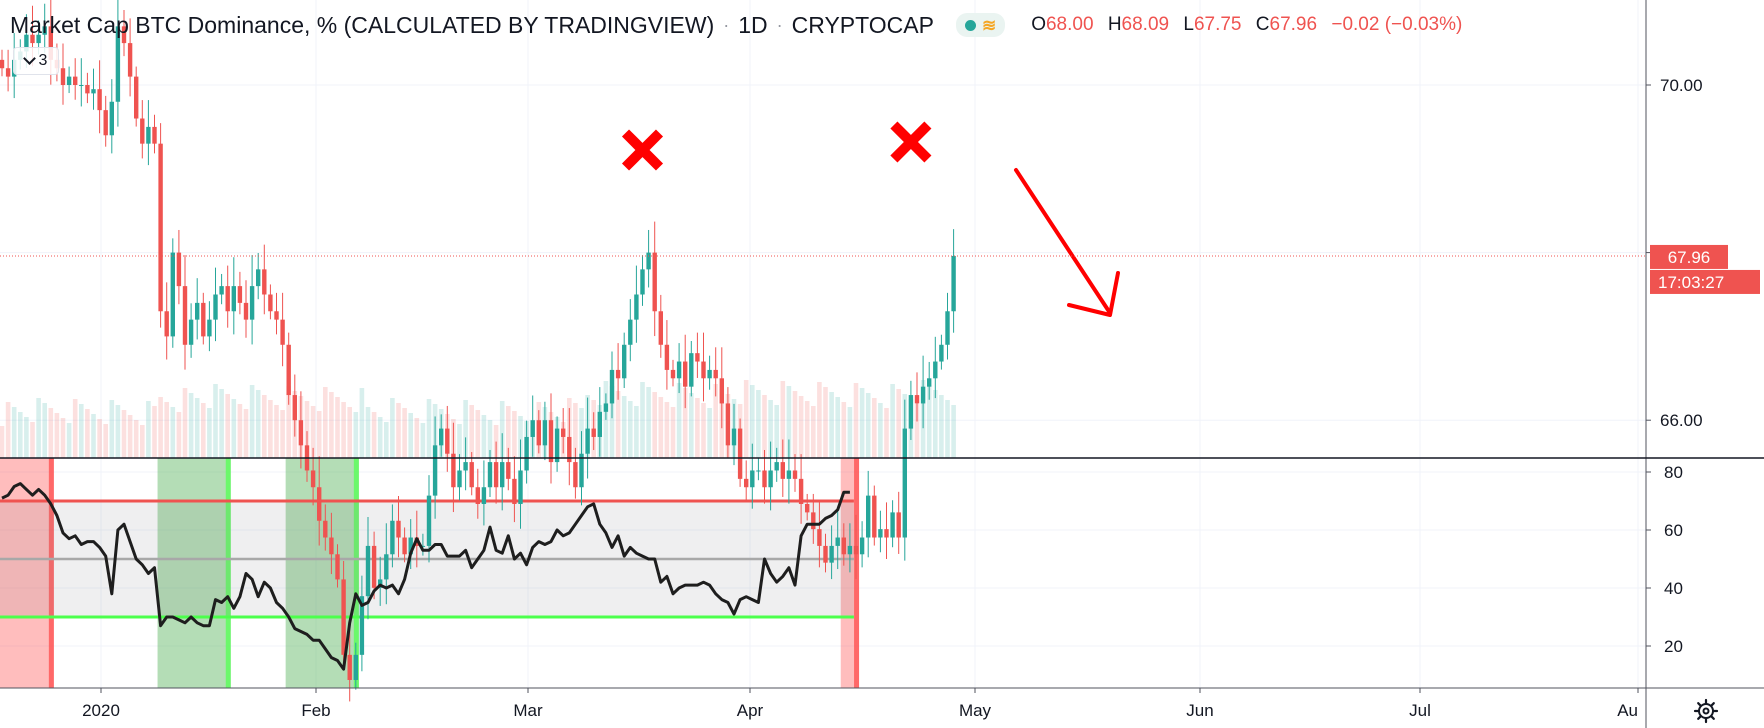 The height and width of the screenshot is (728, 1764). I want to click on rsi-tick-label: 80, so click(1673, 472).